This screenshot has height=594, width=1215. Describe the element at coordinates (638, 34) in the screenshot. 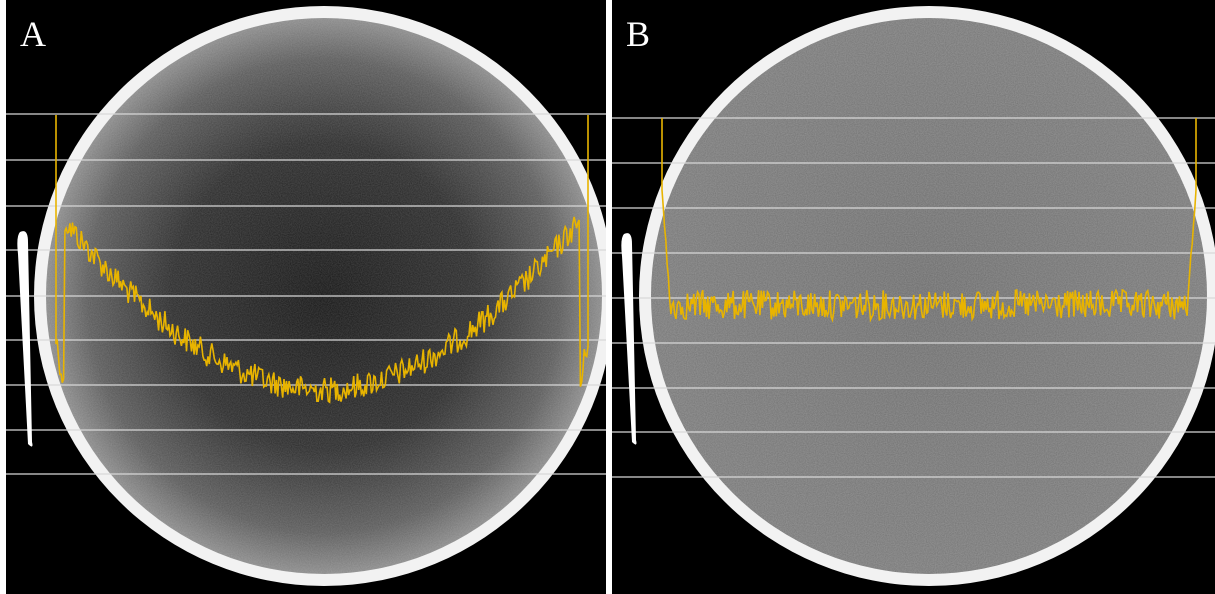

I see `panel-label-b: B` at that location.